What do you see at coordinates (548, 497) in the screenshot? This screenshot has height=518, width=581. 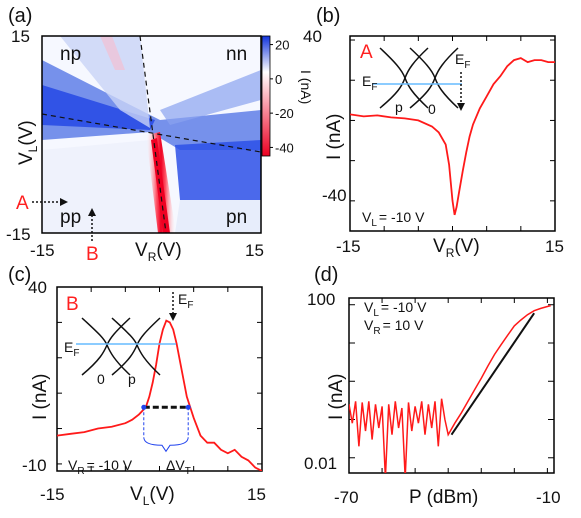 I see `d-xtick-right: -10` at bounding box center [548, 497].